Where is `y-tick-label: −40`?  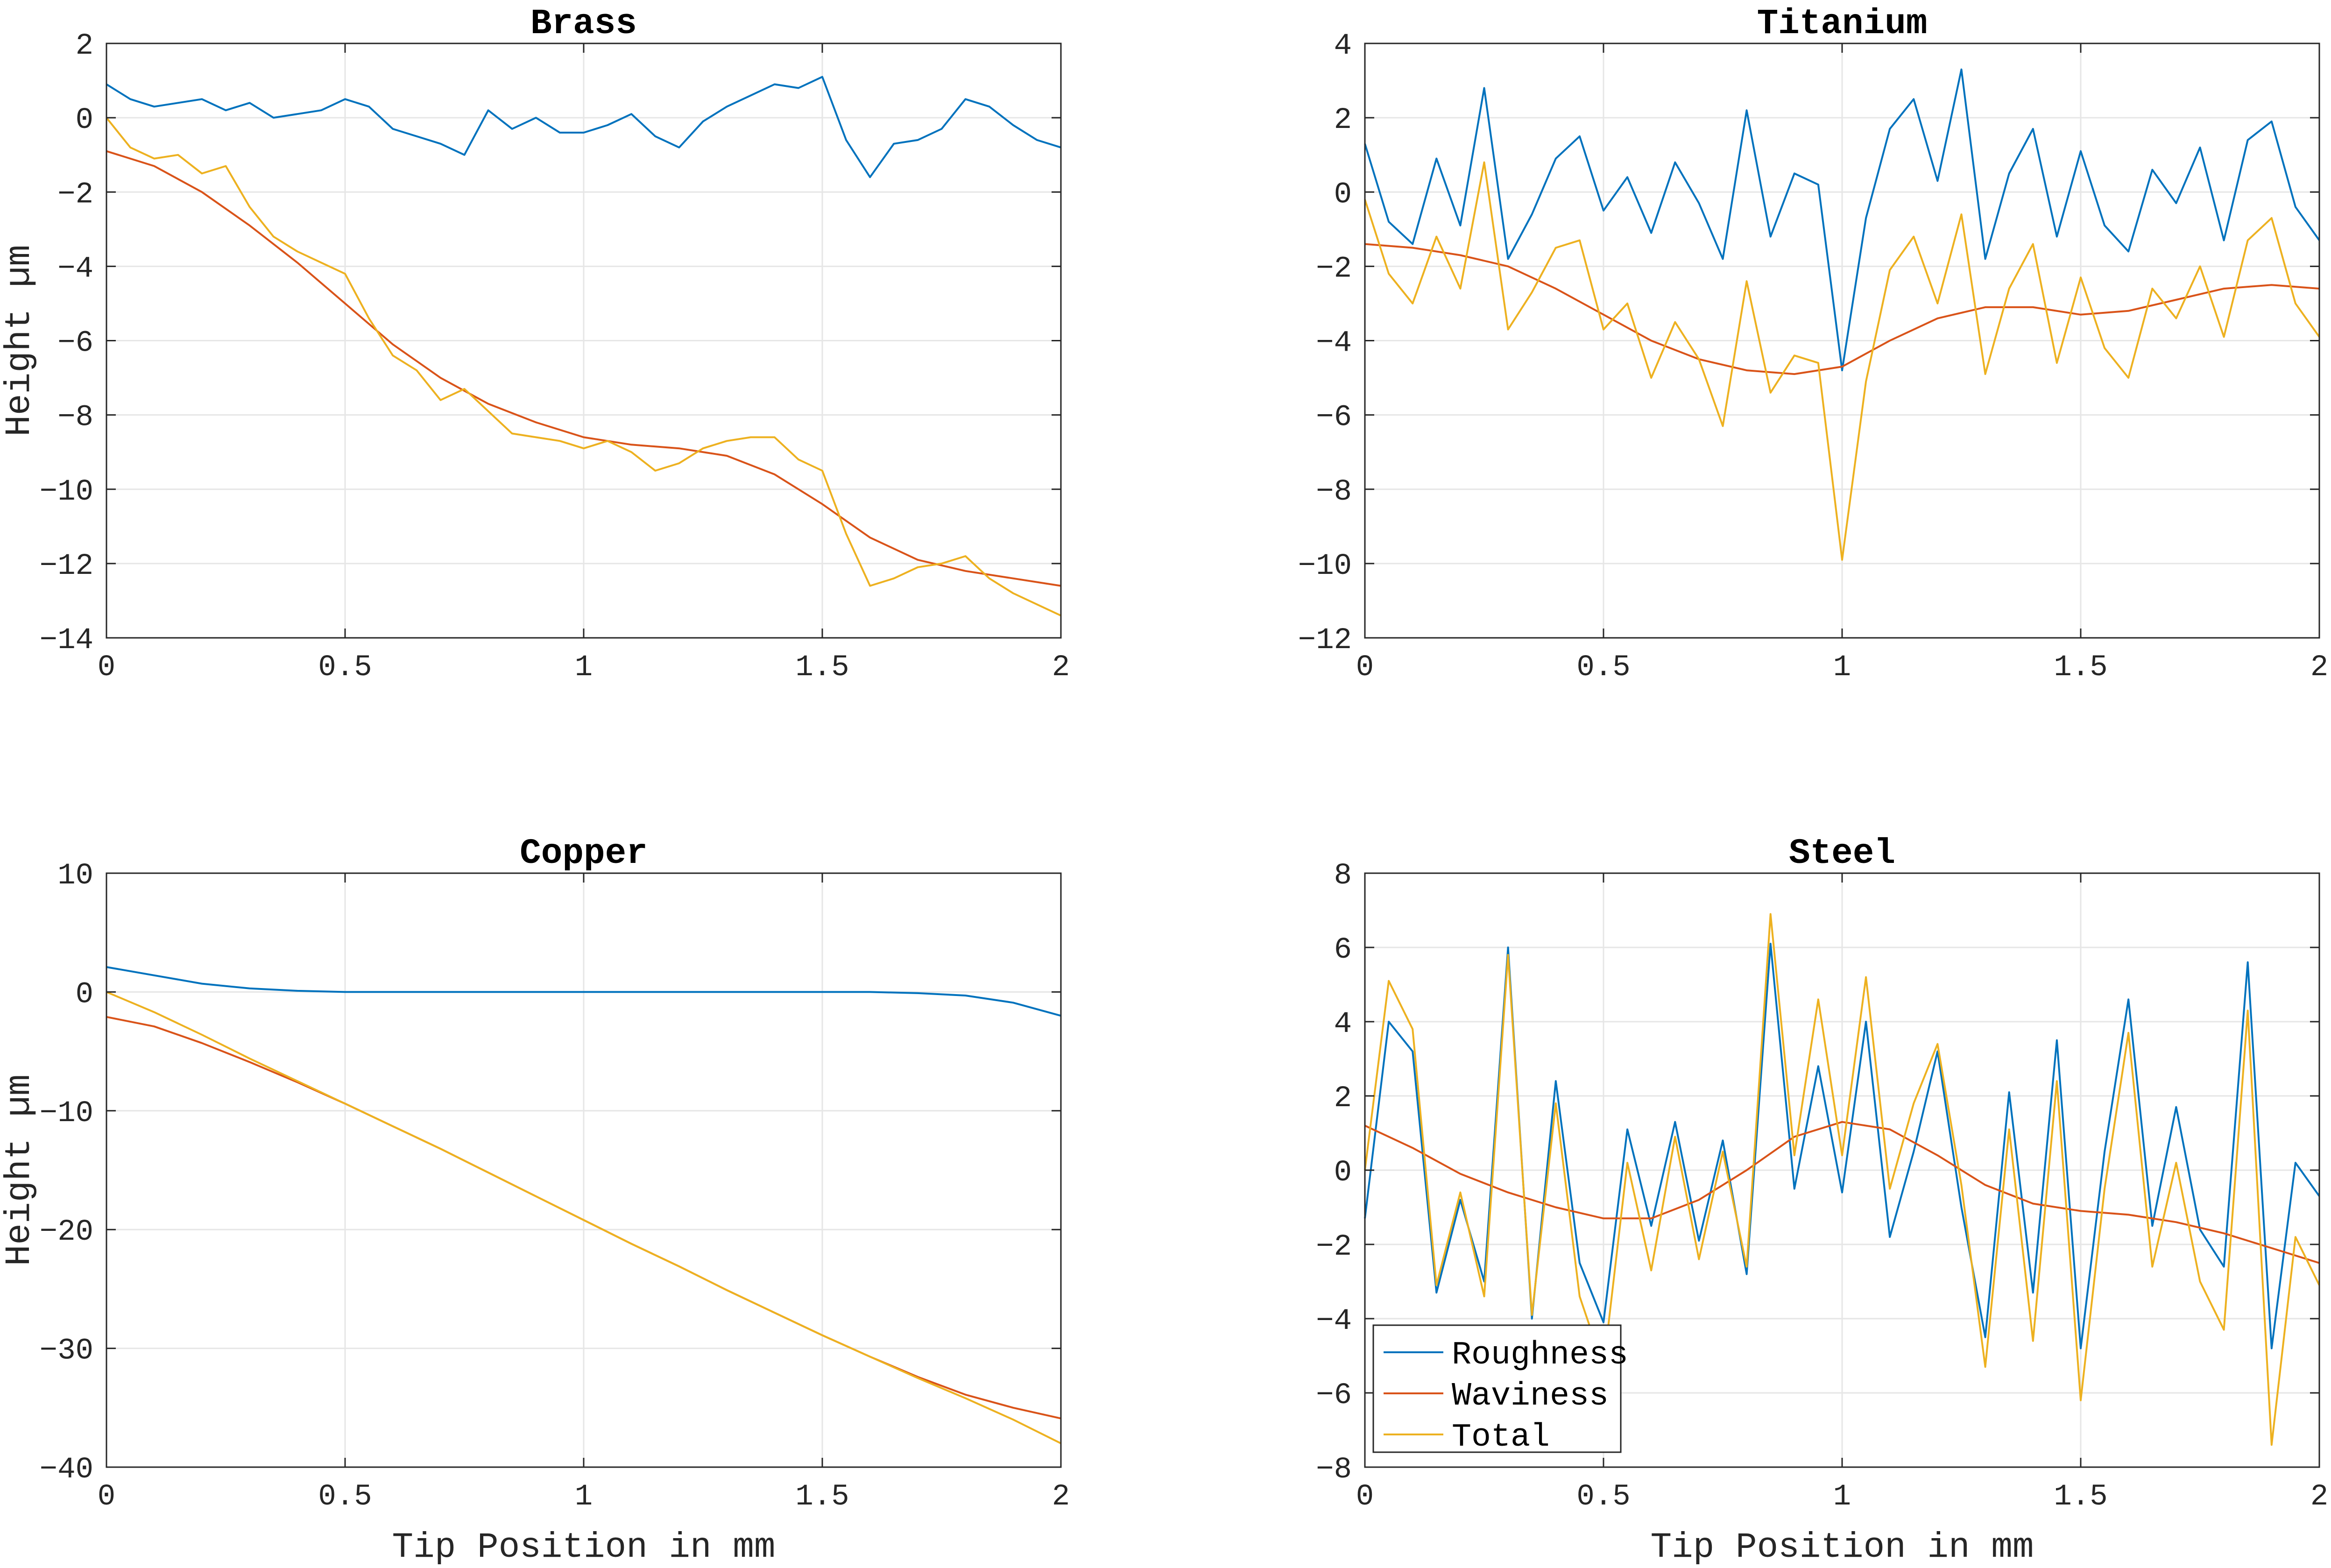
y-tick-label: −40 is located at coordinates (66, 1470).